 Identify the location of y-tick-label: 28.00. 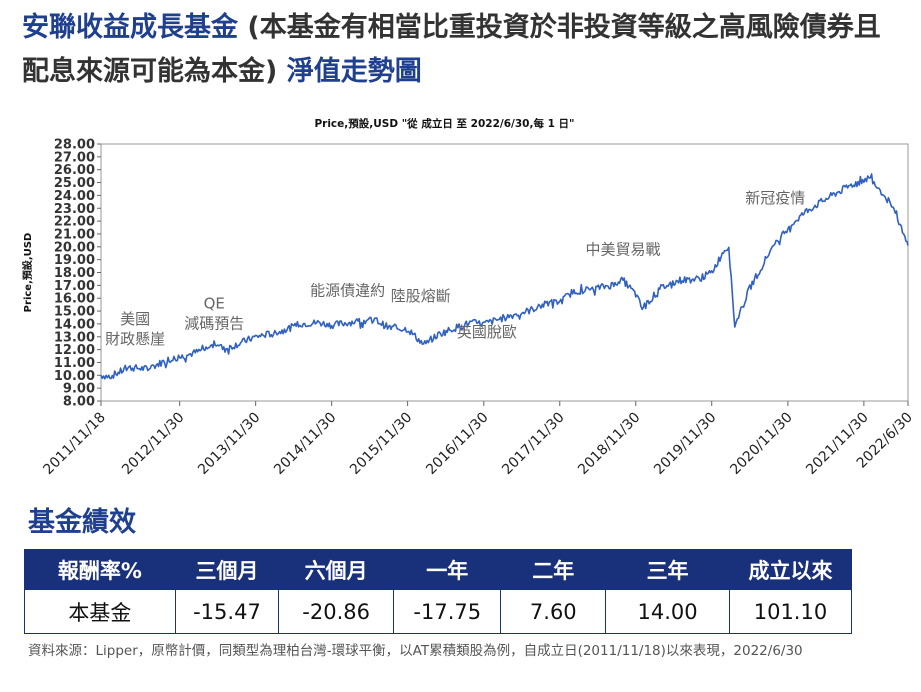
(74, 145).